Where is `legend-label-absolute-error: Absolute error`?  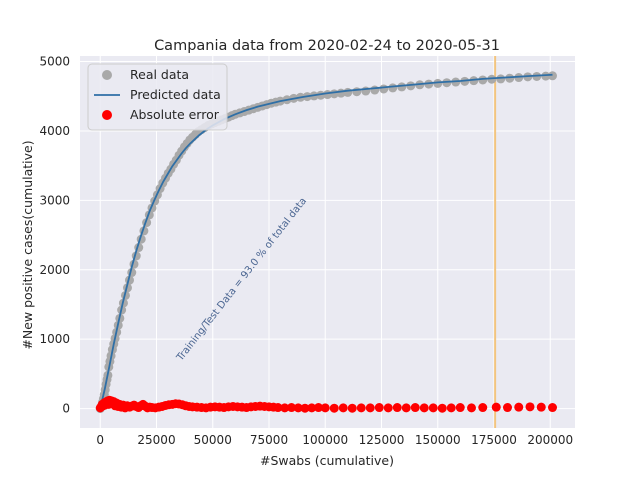
legend-label-absolute-error: Absolute error is located at coordinates (175, 114).